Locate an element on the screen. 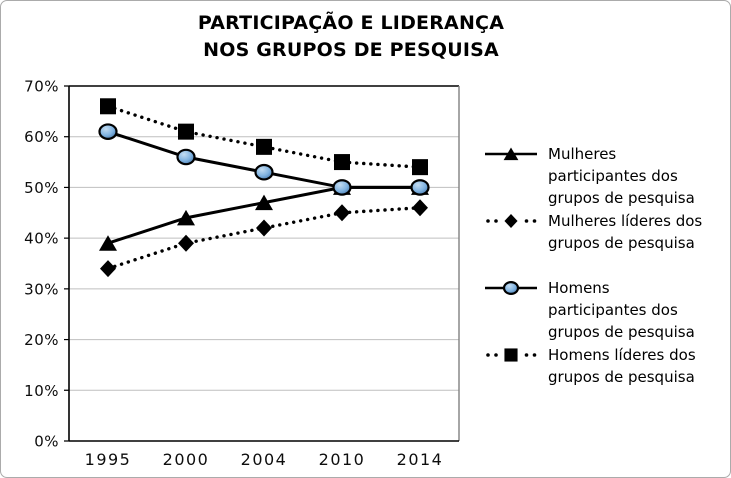  legend-marker-diamond-icon is located at coordinates (511, 221).